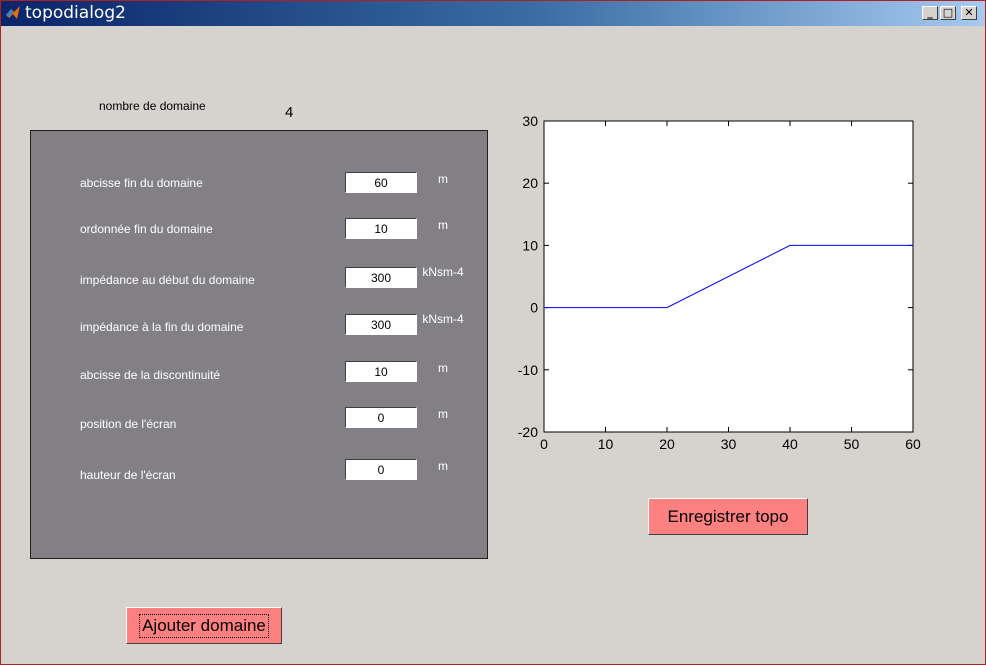 The height and width of the screenshot is (665, 986). I want to click on window-title: topodialog2, so click(75, 13).